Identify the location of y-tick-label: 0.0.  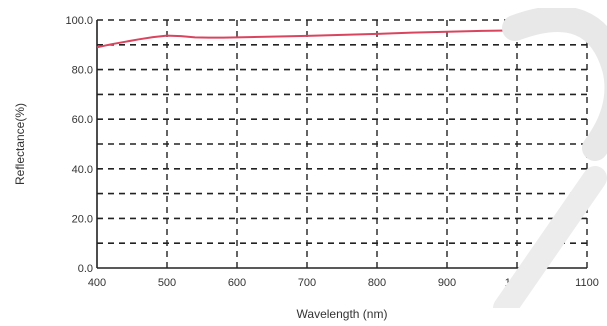
(85, 269).